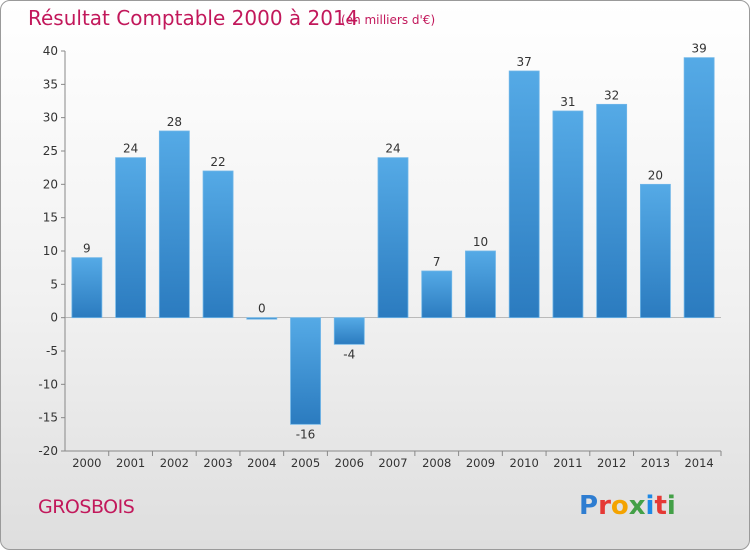  Describe the element at coordinates (567, 463) in the screenshot. I see `x-tick-label: 2011` at that location.